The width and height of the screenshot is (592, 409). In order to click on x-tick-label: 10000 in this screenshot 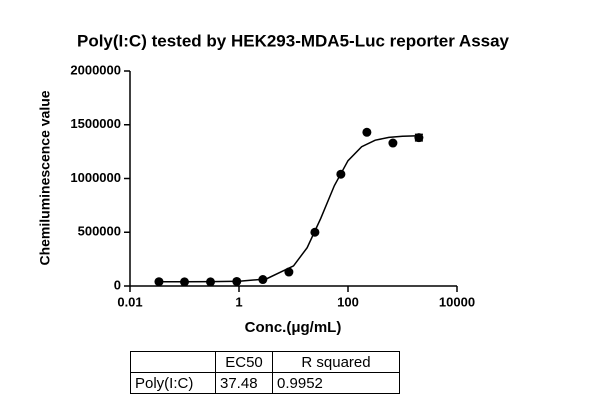, I will do `click(457, 301)`.